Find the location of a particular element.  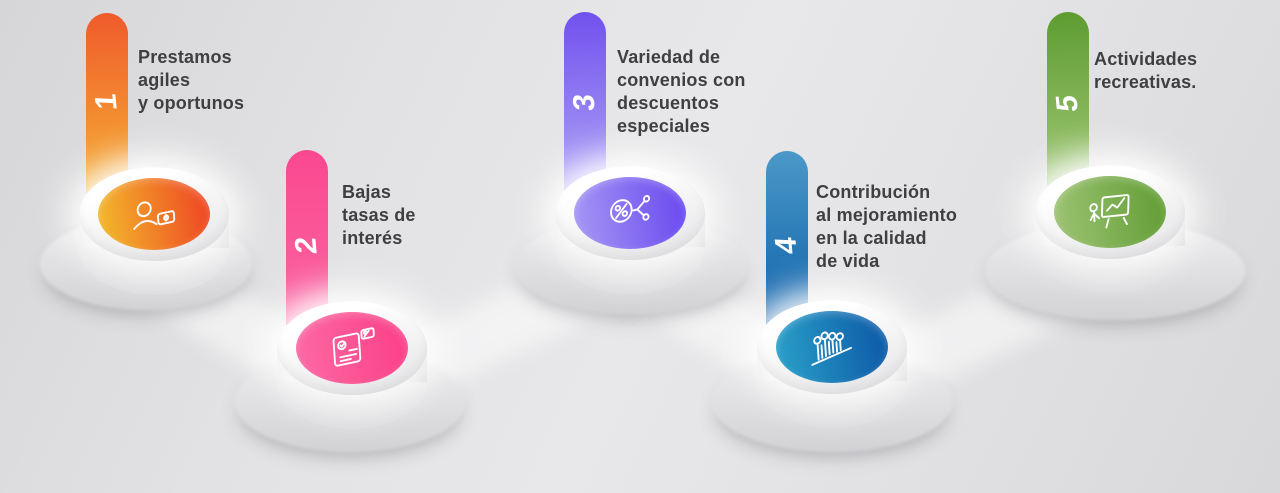

step-label: Bajas tasas de interés is located at coordinates (379, 215).